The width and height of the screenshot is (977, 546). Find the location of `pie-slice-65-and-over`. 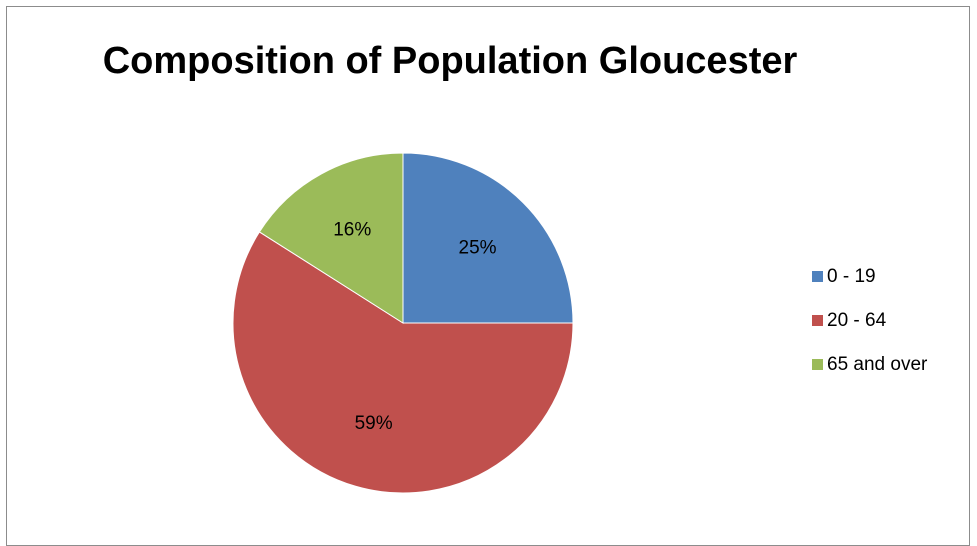

pie-slice-65-and-over is located at coordinates (331, 238).